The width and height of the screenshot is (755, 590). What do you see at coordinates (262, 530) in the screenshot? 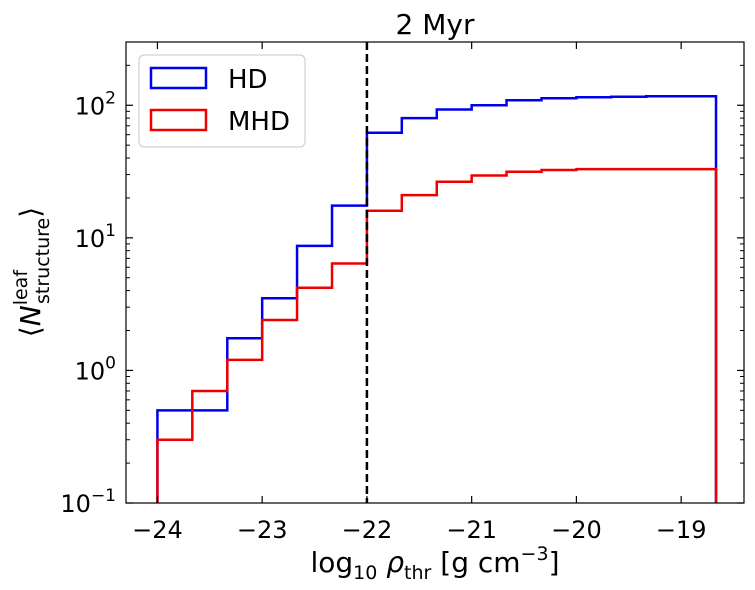
I see `x-tick-label: −23` at bounding box center [262, 530].